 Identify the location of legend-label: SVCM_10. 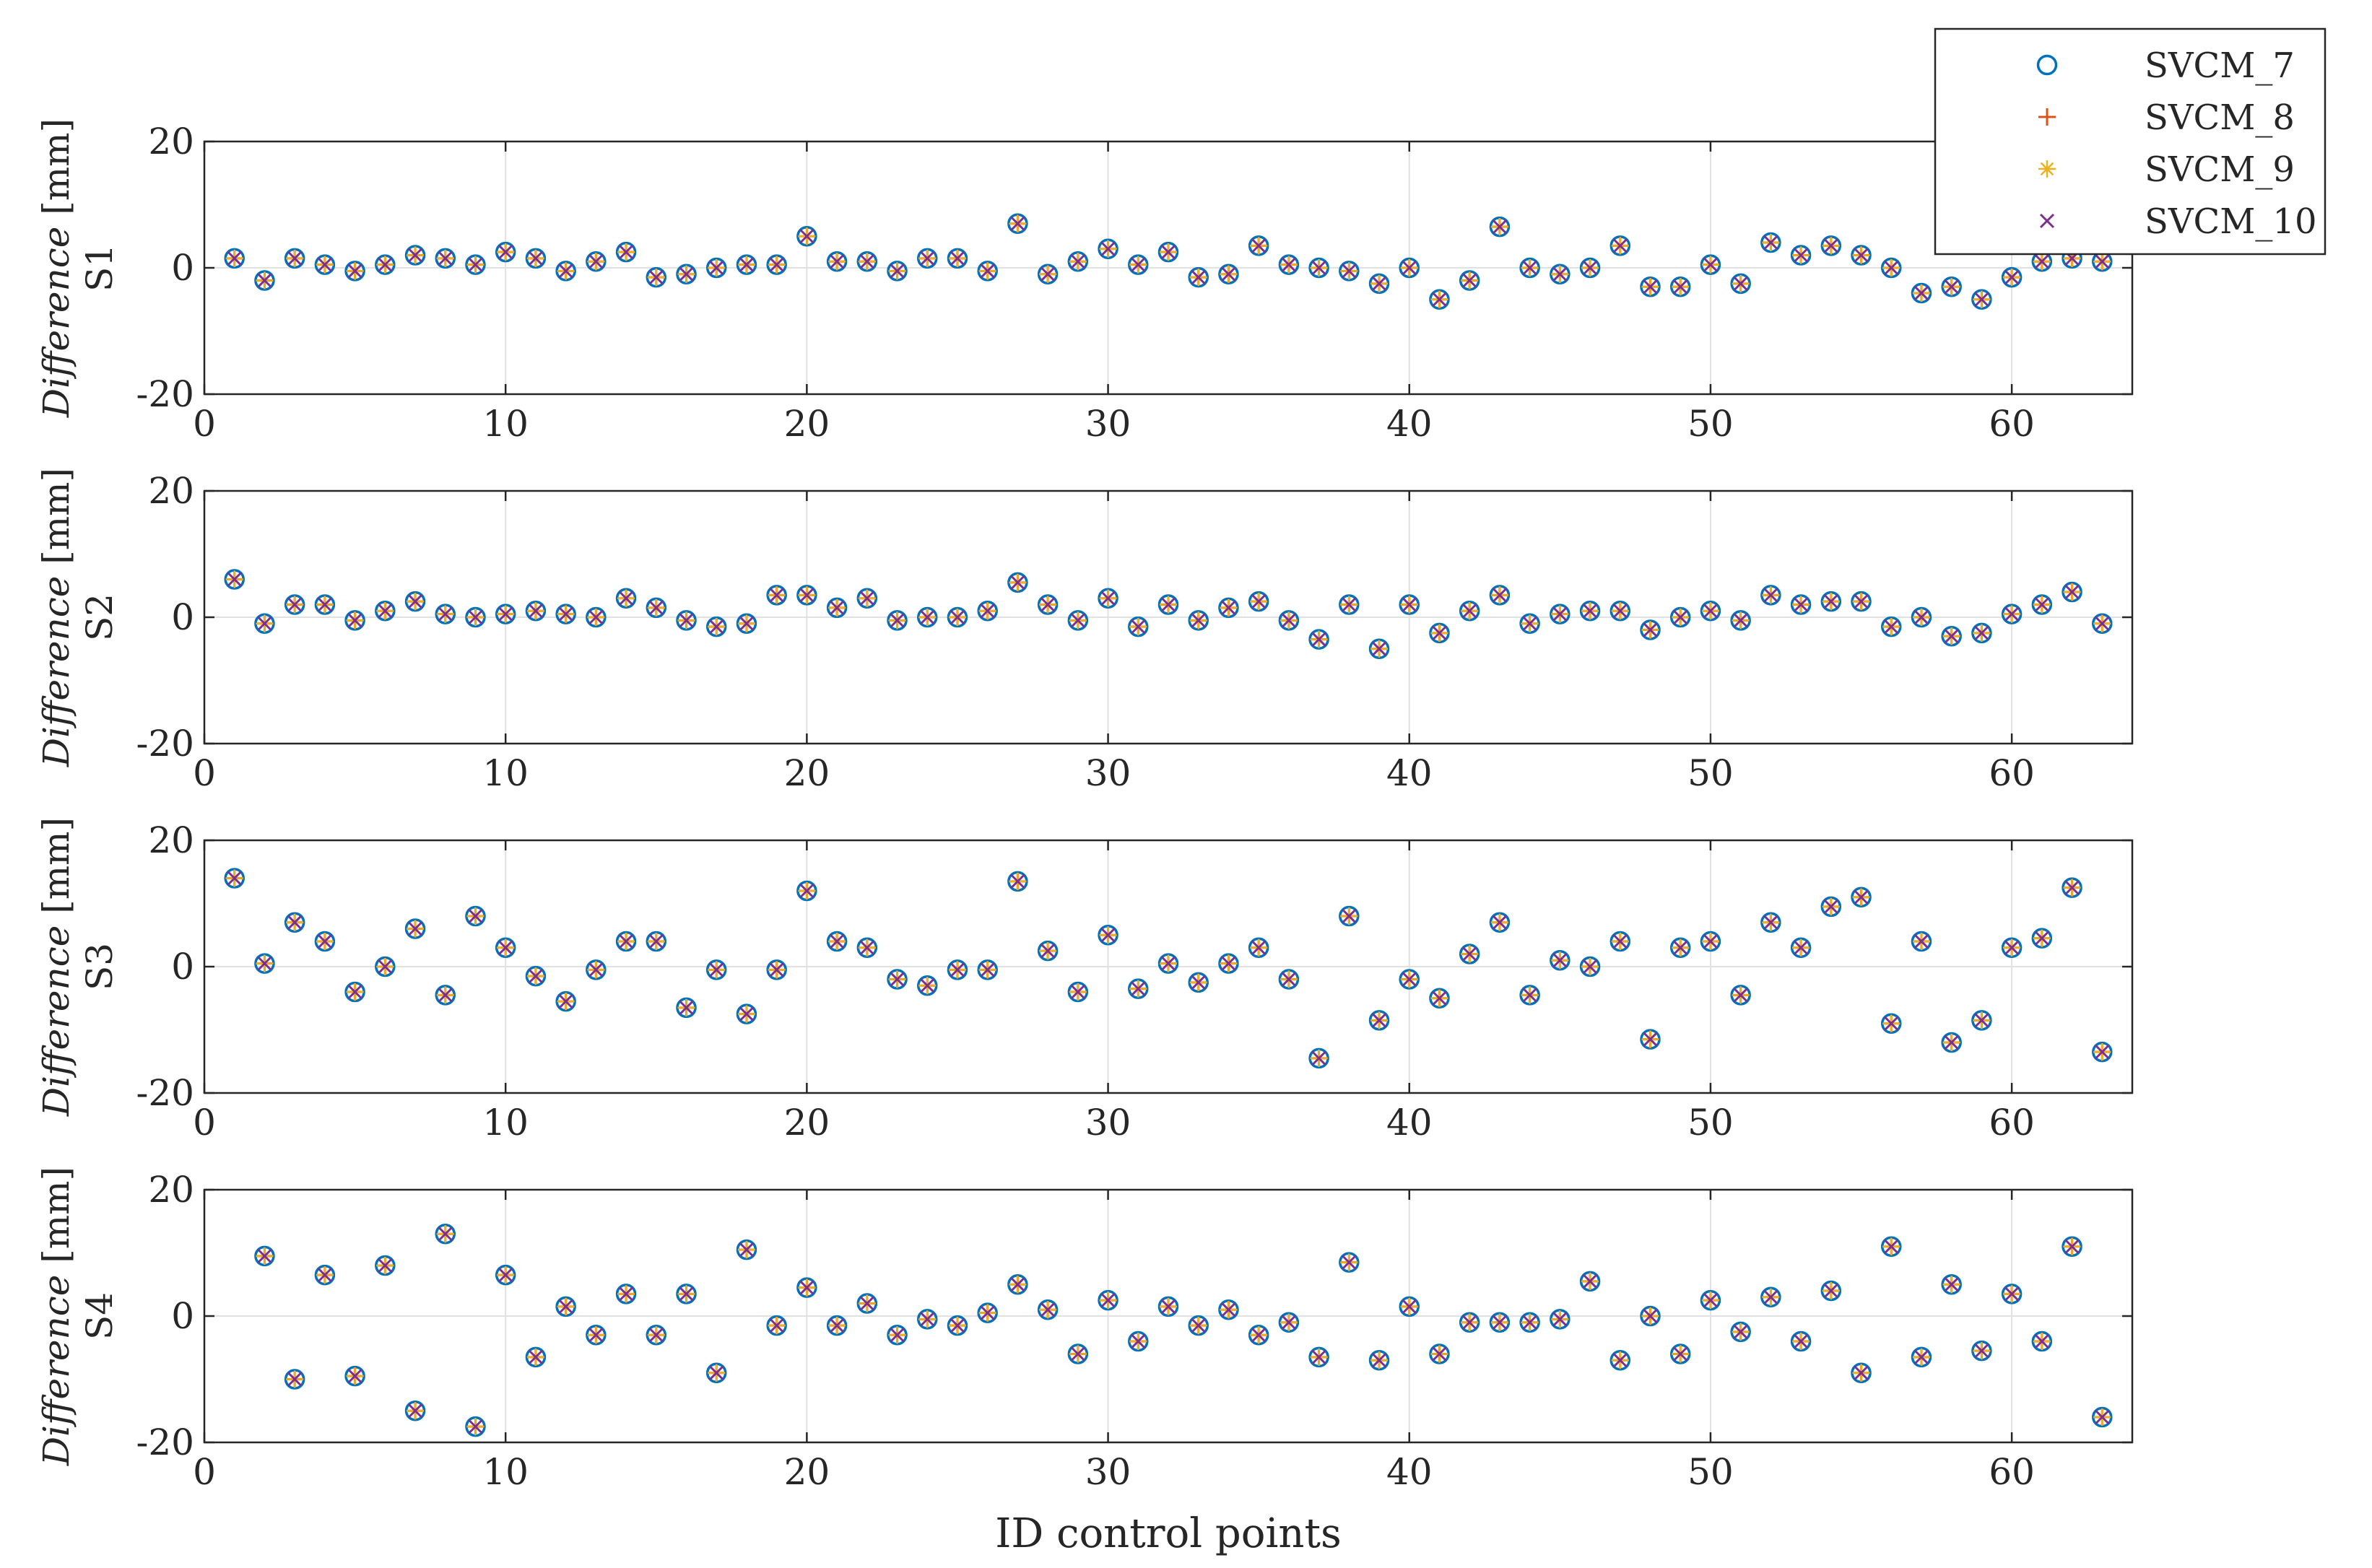
(2231, 221).